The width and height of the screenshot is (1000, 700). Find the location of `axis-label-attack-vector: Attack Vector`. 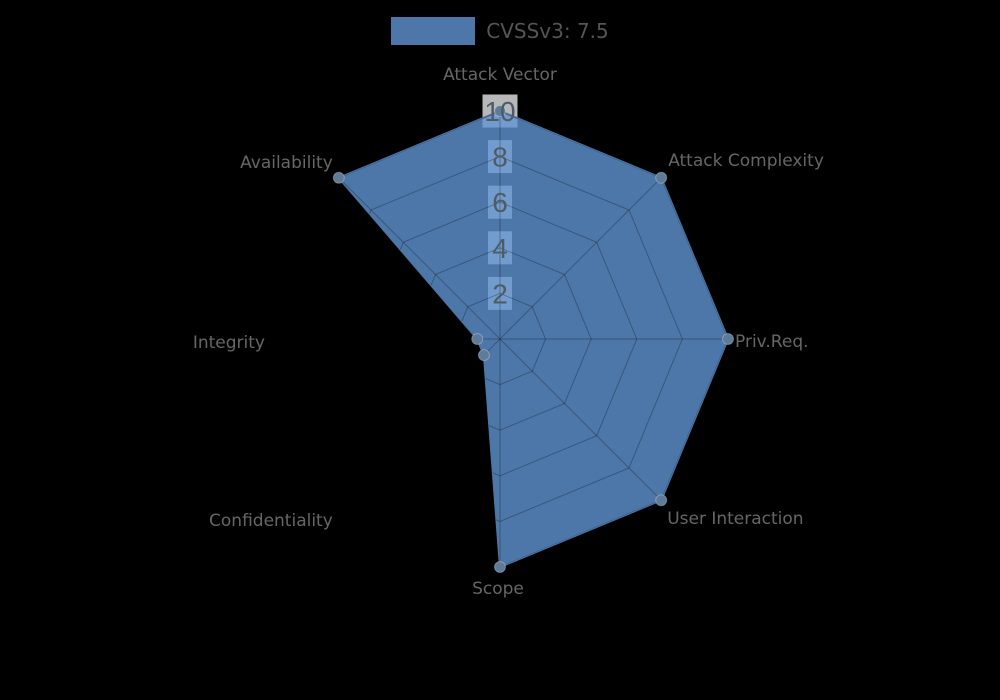

axis-label-attack-vector: Attack Vector is located at coordinates (500, 75).